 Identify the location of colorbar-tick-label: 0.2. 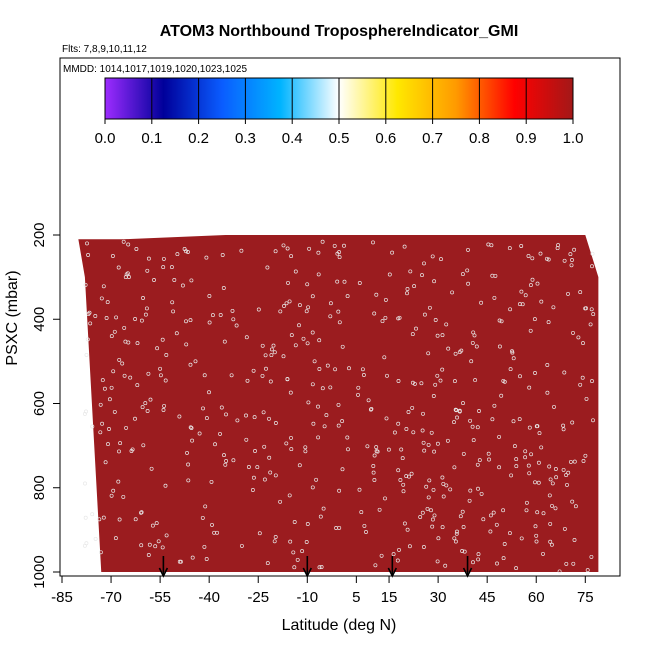
(198, 138).